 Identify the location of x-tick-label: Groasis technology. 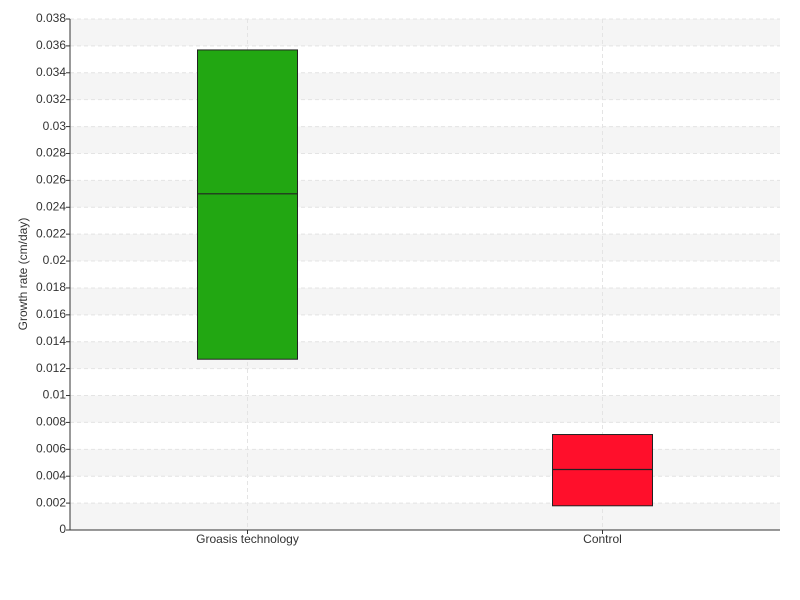
(247, 539).